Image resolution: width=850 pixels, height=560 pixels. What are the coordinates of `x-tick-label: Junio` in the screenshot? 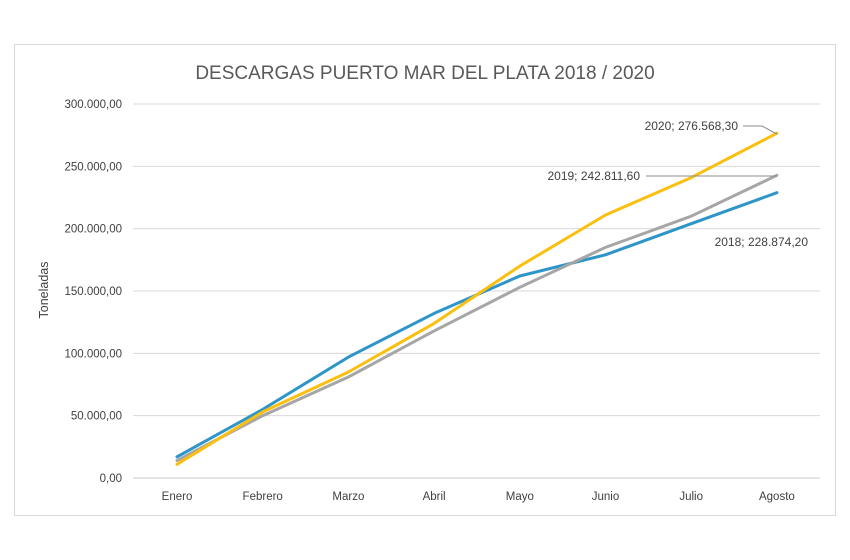 It's located at (606, 497).